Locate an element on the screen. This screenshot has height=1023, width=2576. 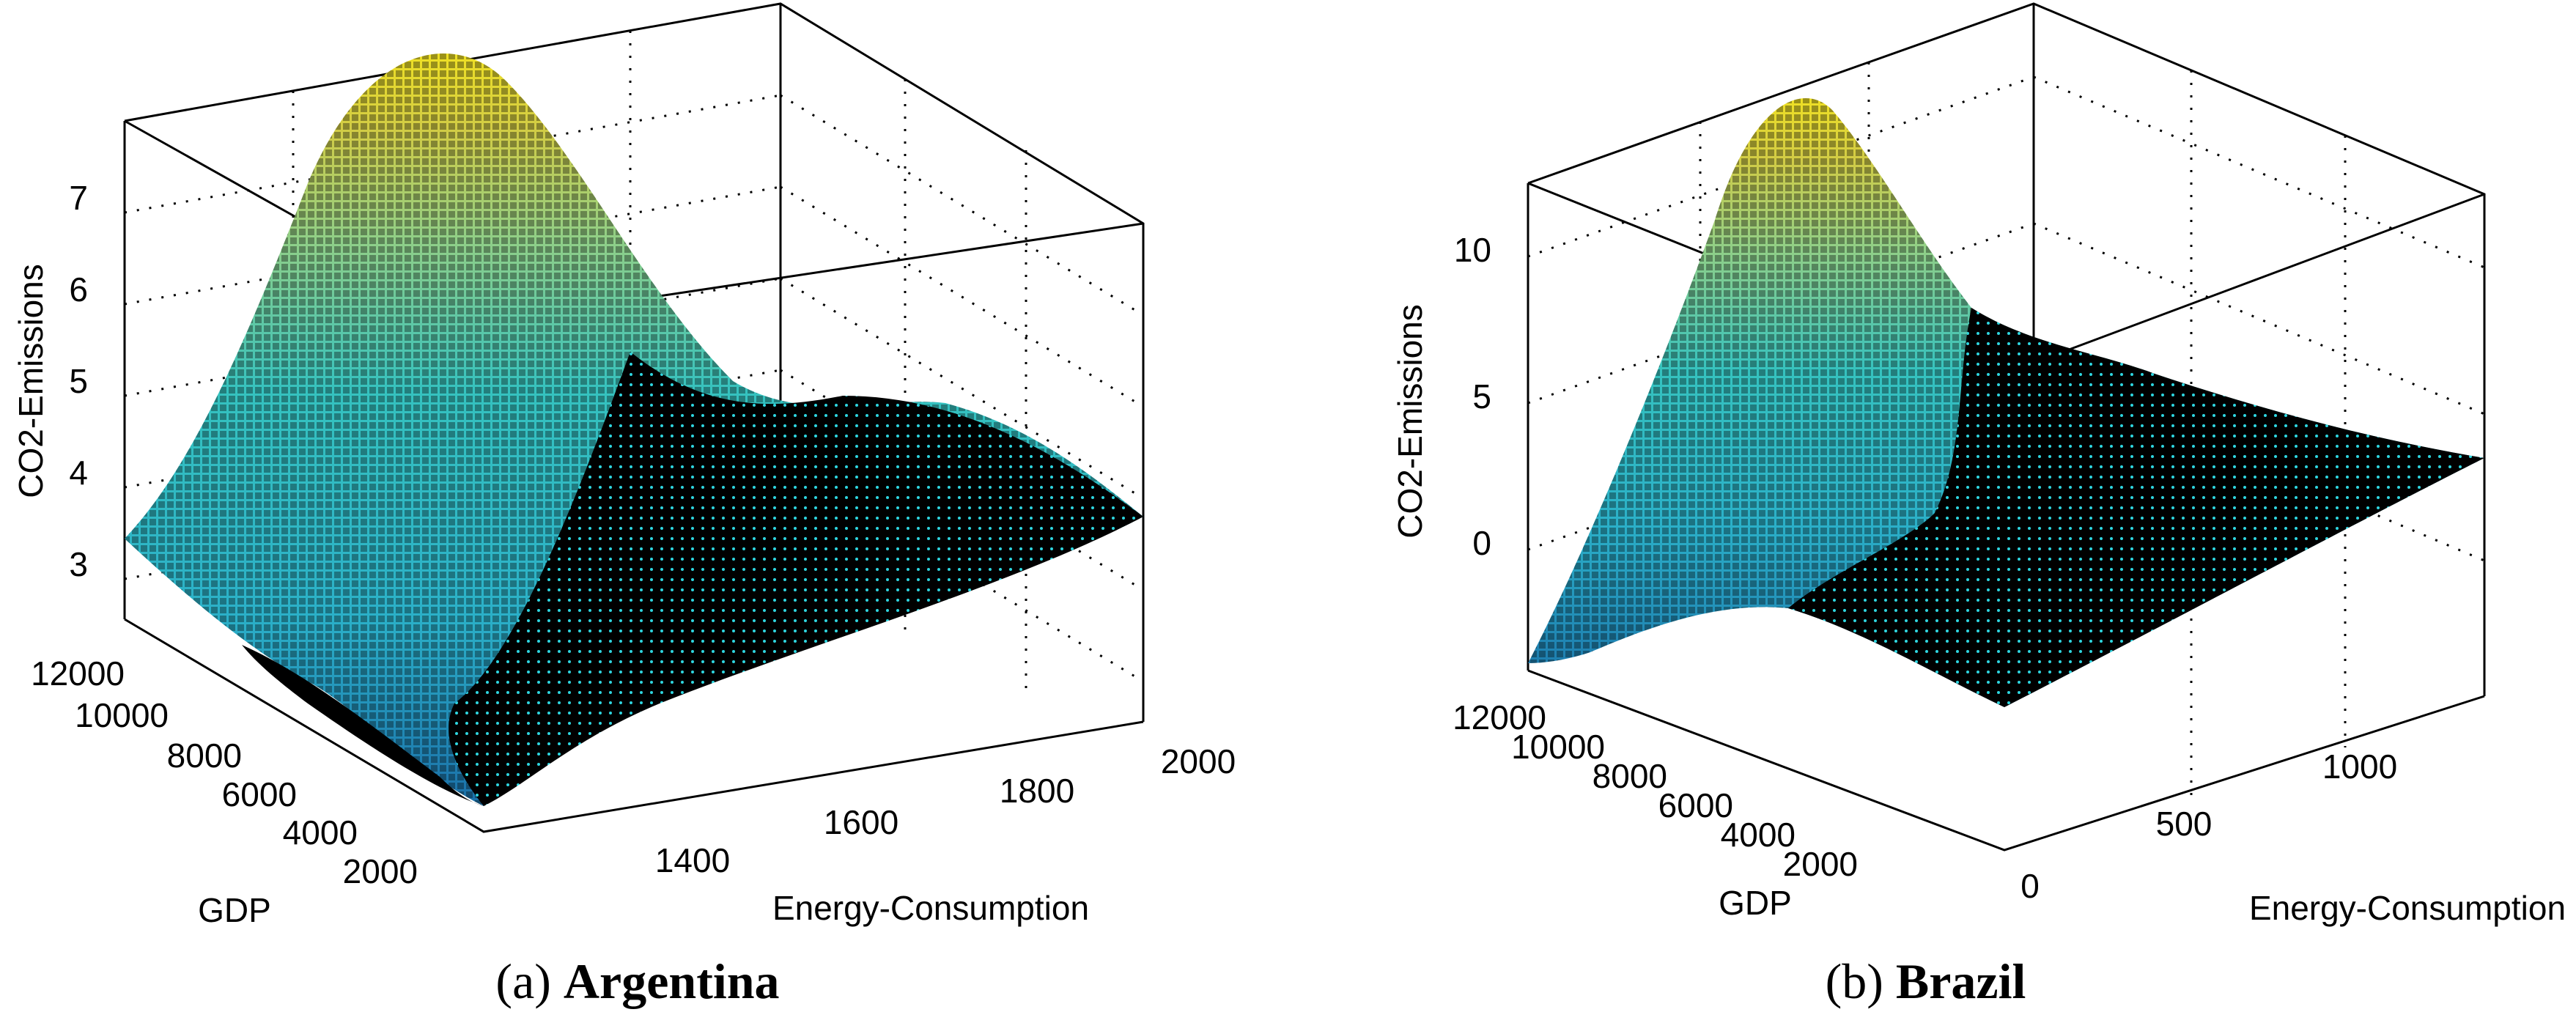
chart-a-z-tick: 4 is located at coordinates (78, 473).